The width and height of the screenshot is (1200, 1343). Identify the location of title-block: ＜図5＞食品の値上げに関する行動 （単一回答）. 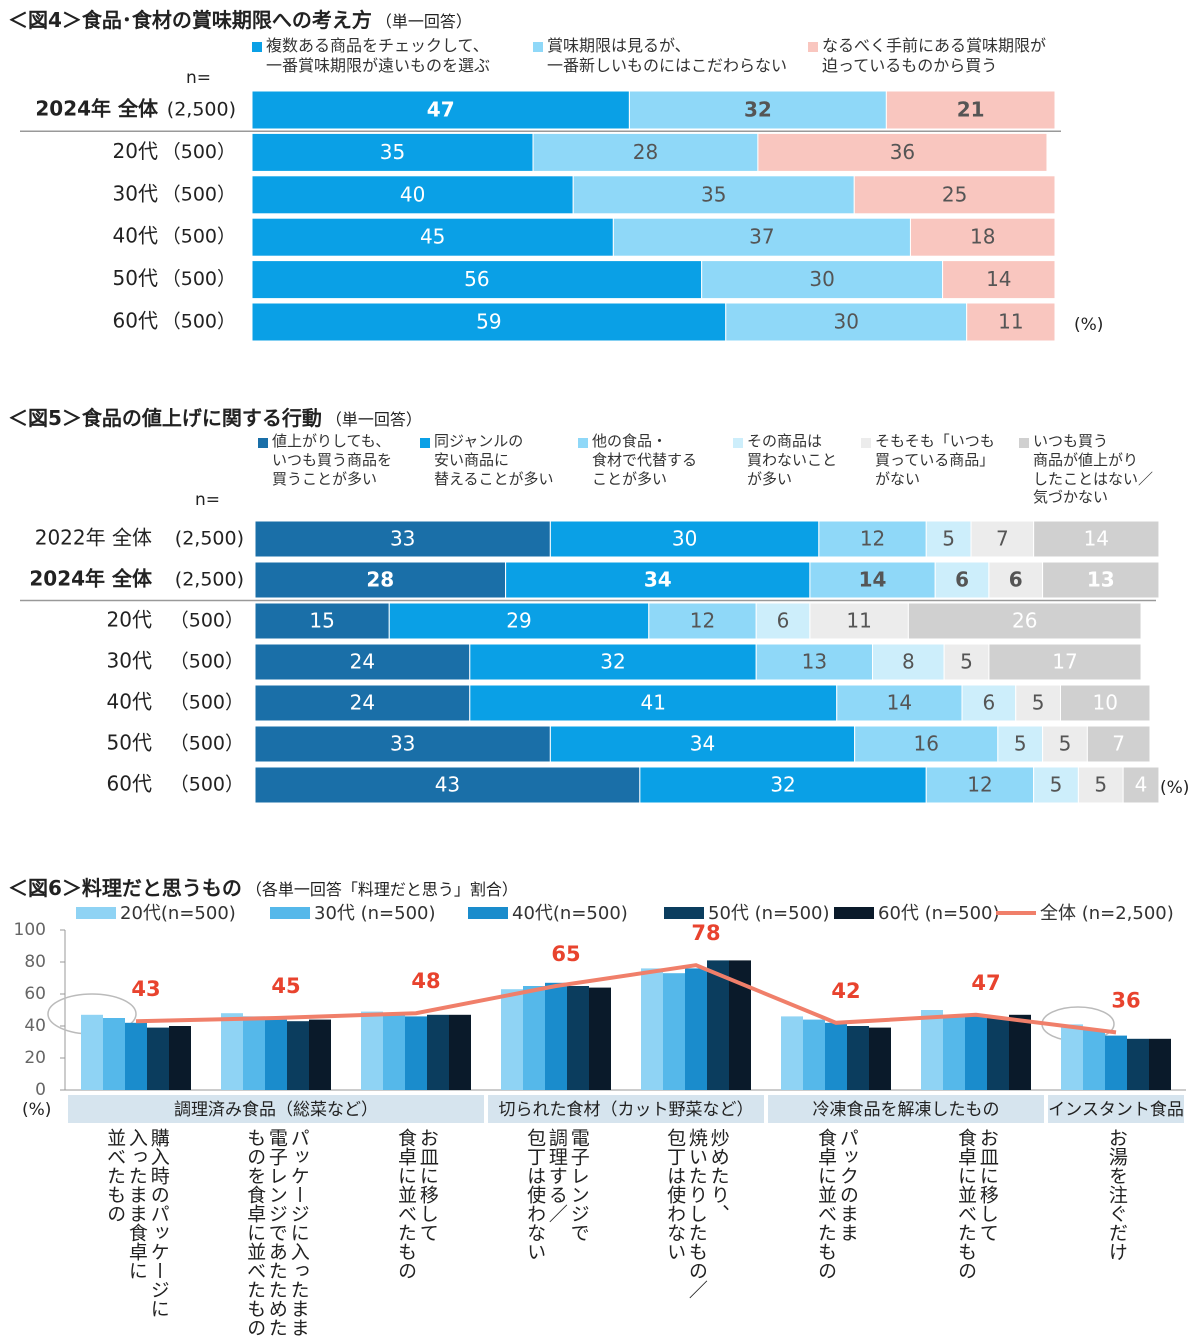
(215, 416).